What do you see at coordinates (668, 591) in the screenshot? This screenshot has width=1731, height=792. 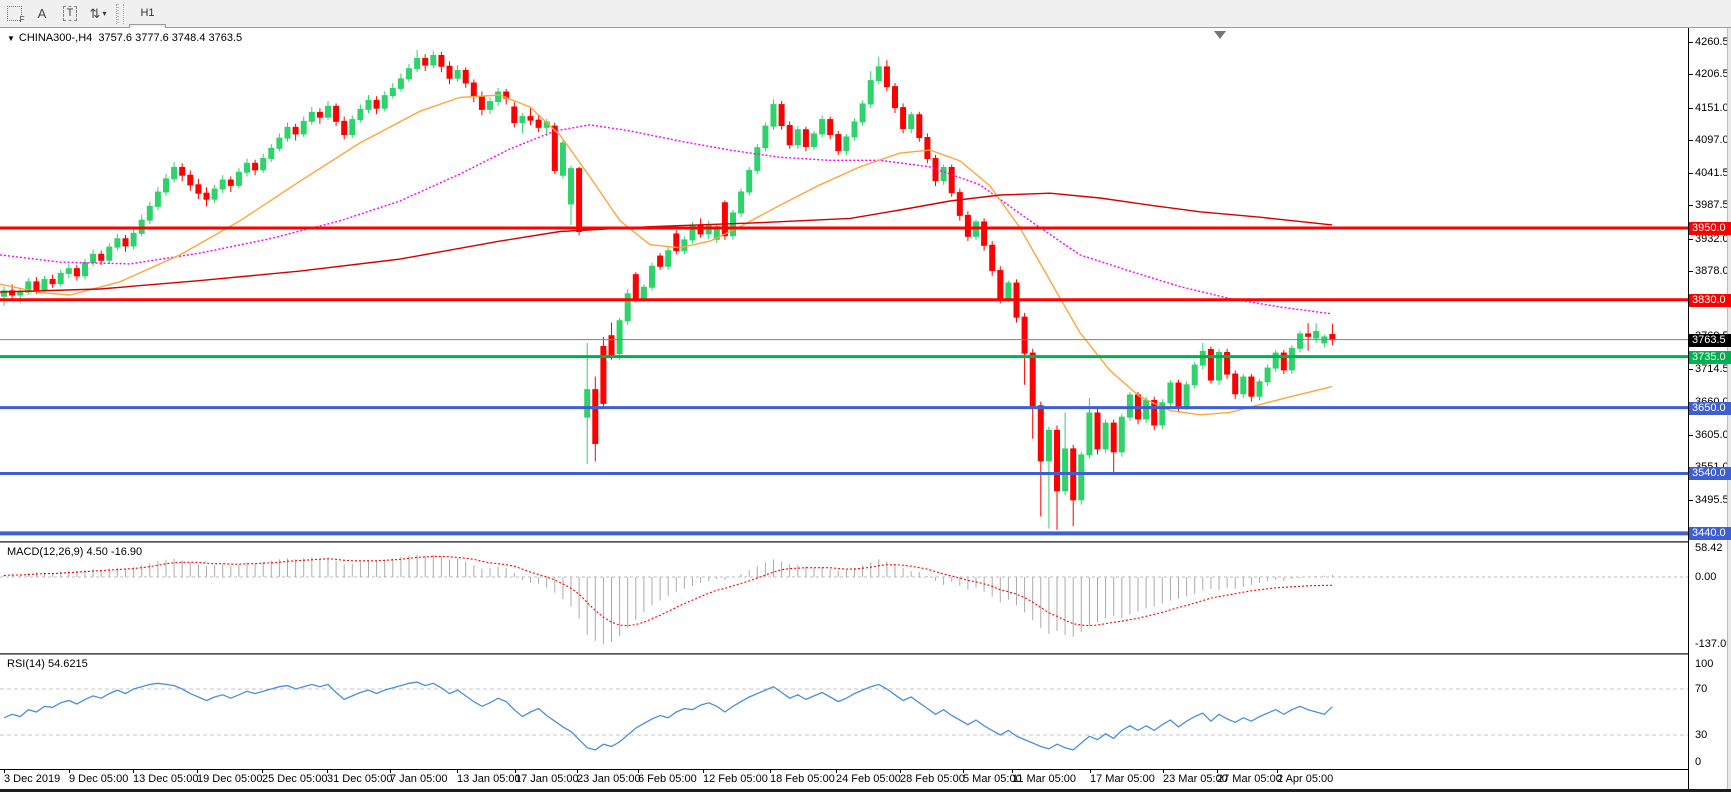 I see `macd-signal-line` at bounding box center [668, 591].